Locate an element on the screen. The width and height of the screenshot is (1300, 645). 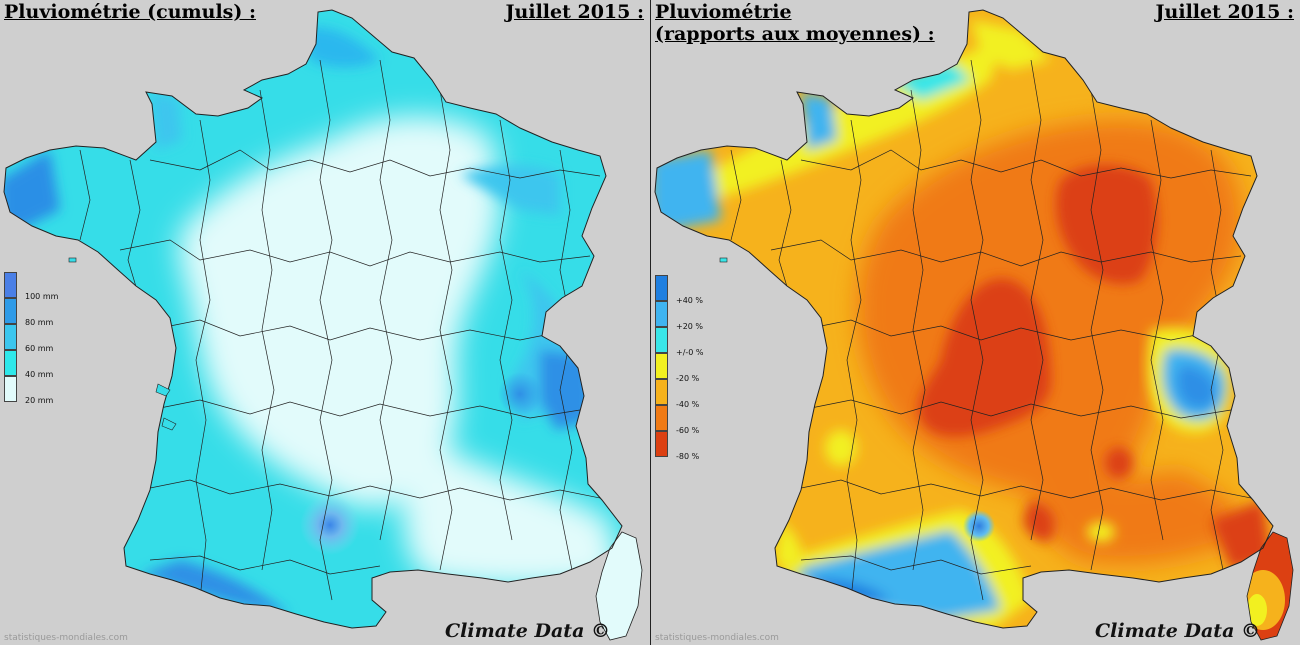
legend-swatch-40mm is located at coordinates (10, 363).